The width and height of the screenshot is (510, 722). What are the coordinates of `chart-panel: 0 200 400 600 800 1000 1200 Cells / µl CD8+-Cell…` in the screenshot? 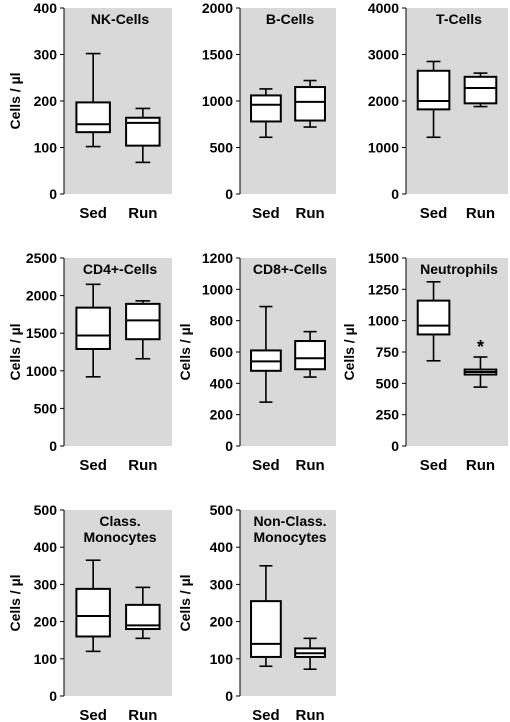 It's located at (256, 362).